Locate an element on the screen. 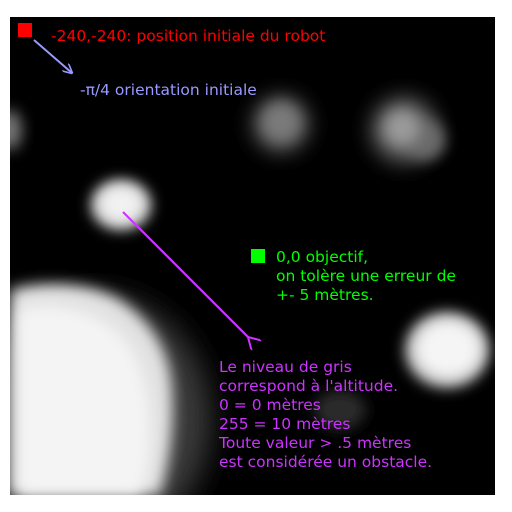 The height and width of the screenshot is (512, 512). legend-line: 0 = 0 mètres is located at coordinates (270, 405).